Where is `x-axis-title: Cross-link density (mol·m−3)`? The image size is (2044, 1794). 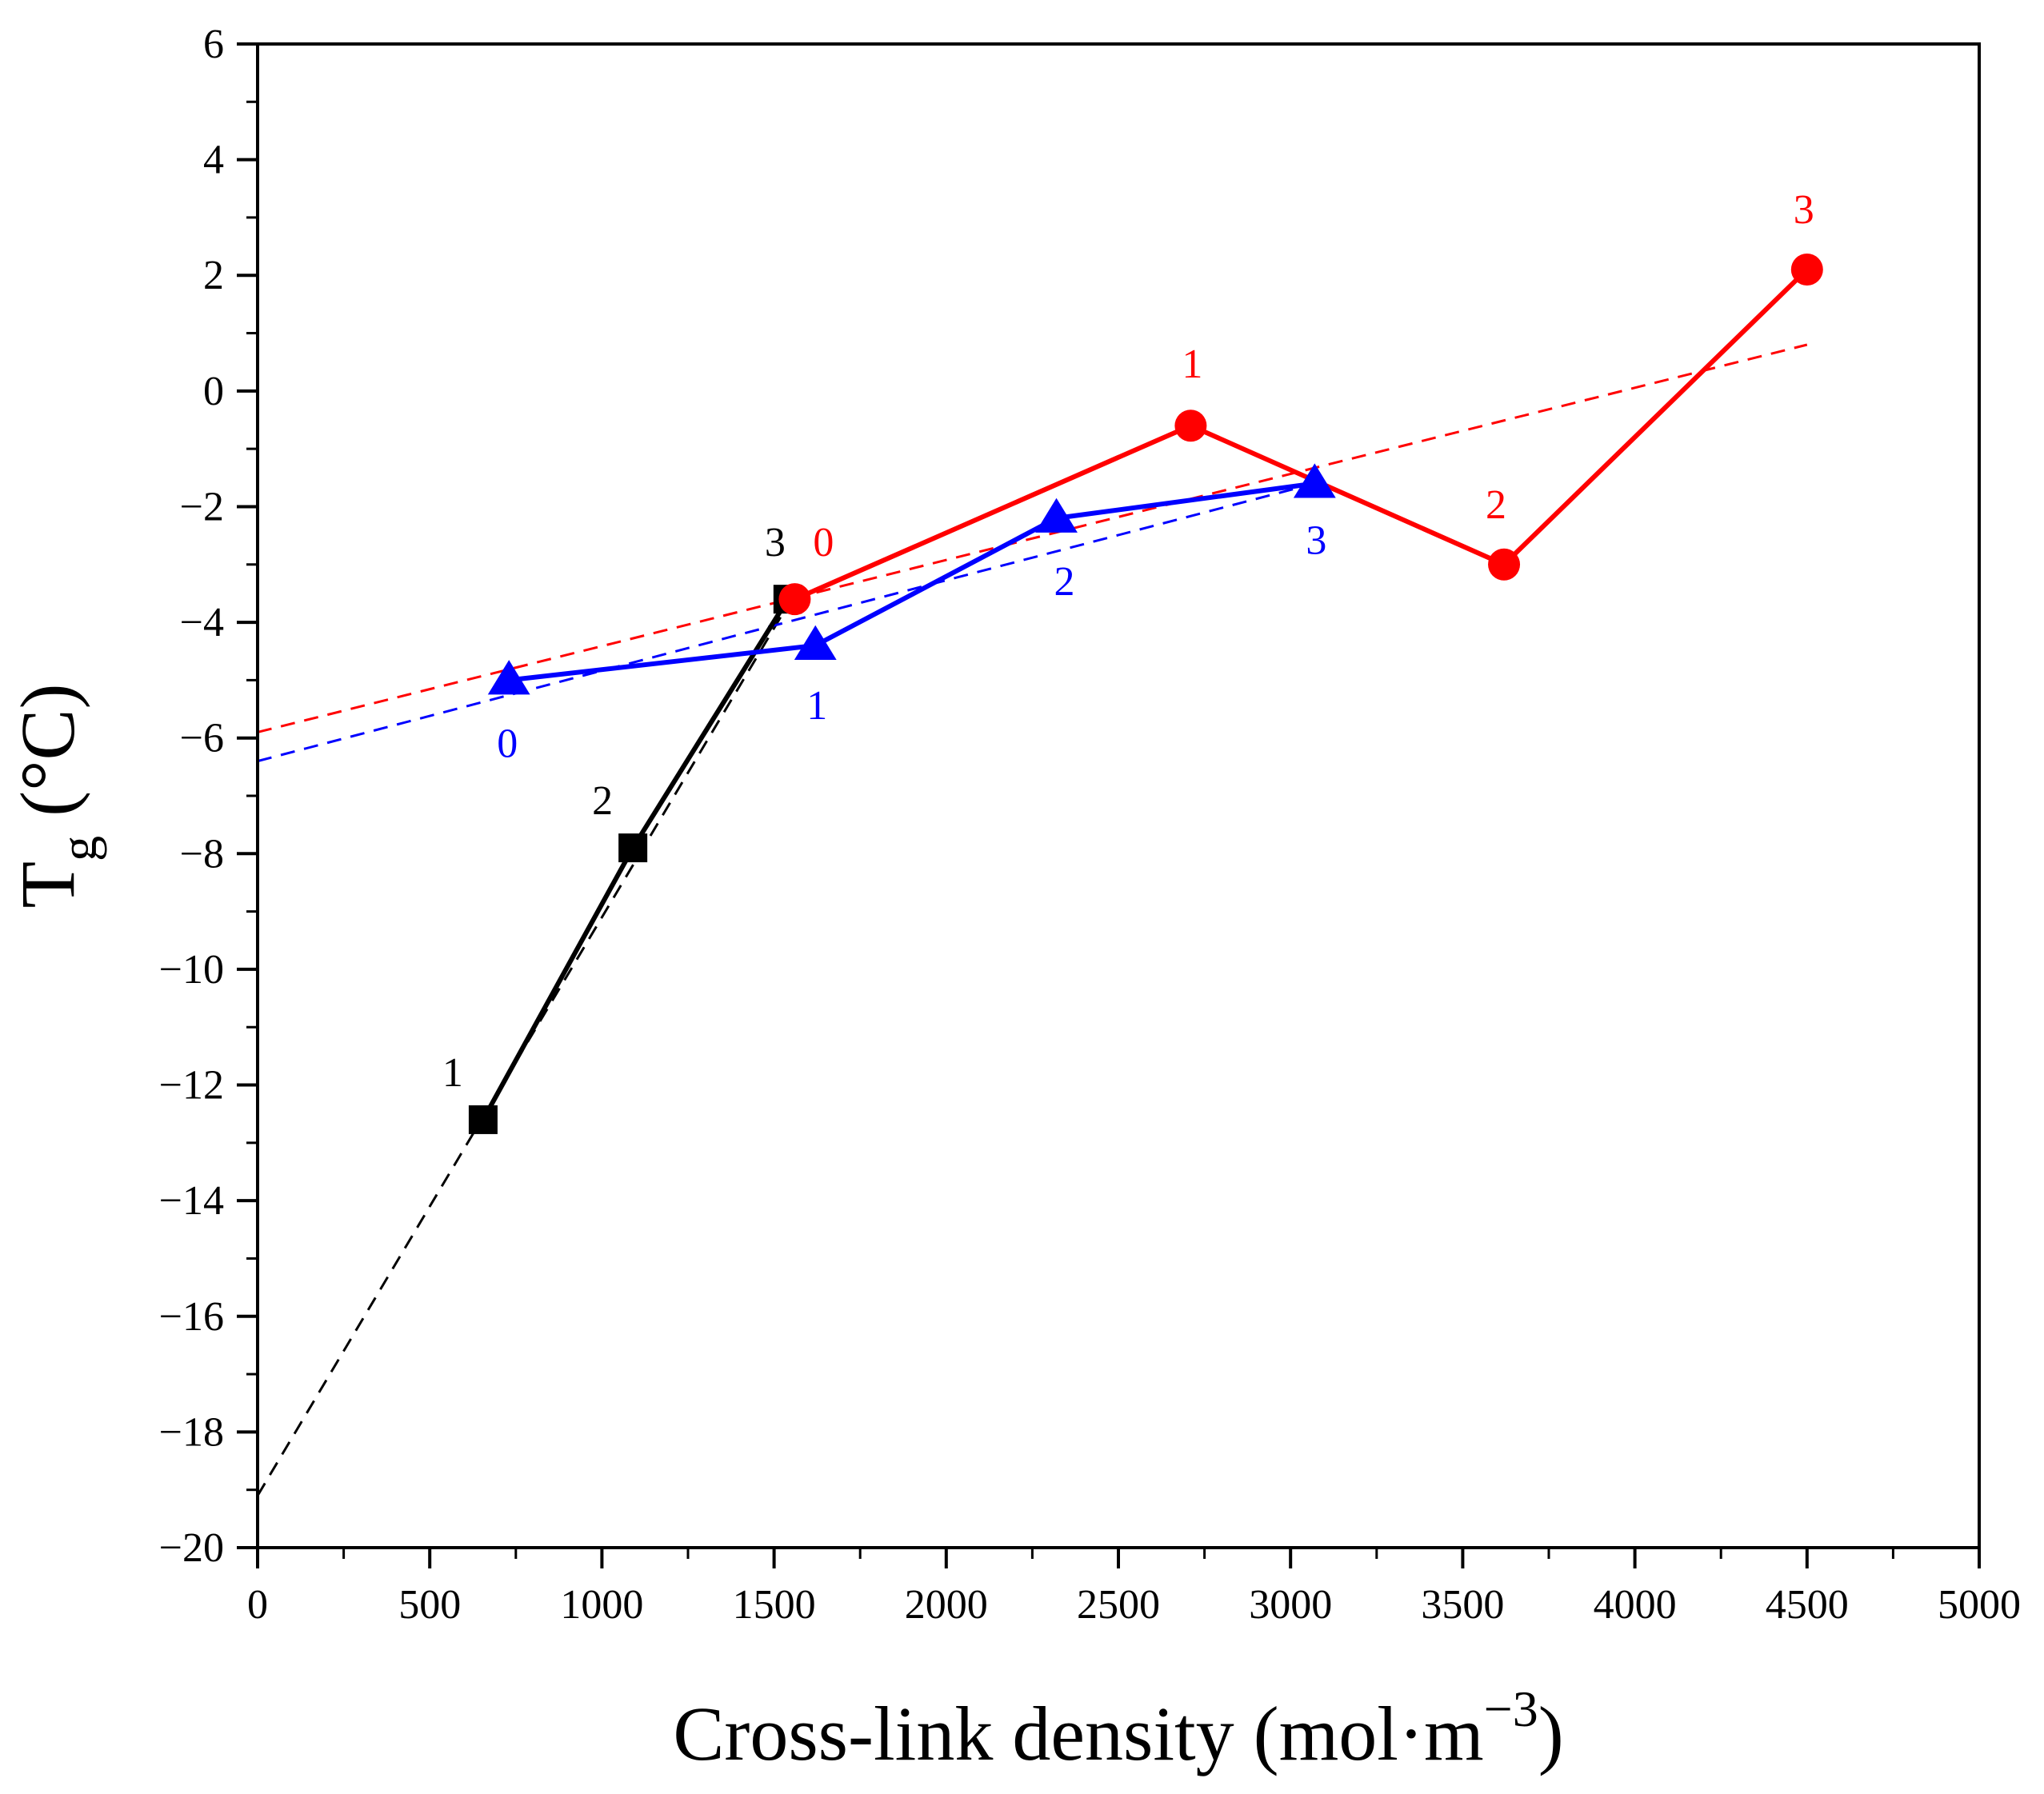
x-axis-title: Cross-link density (mol·m−3) is located at coordinates (1118, 1728).